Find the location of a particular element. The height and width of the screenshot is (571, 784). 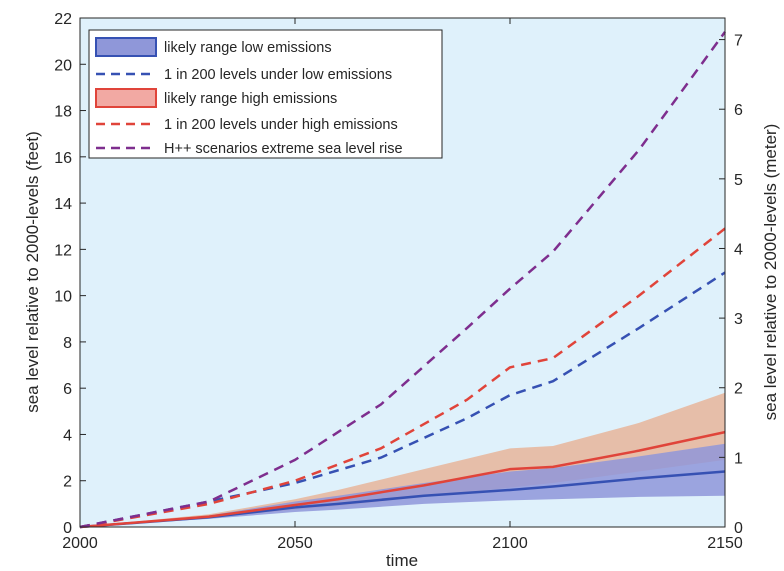

legend-label-low-200: 1 in 200 levels under low emissions is located at coordinates (278, 75).